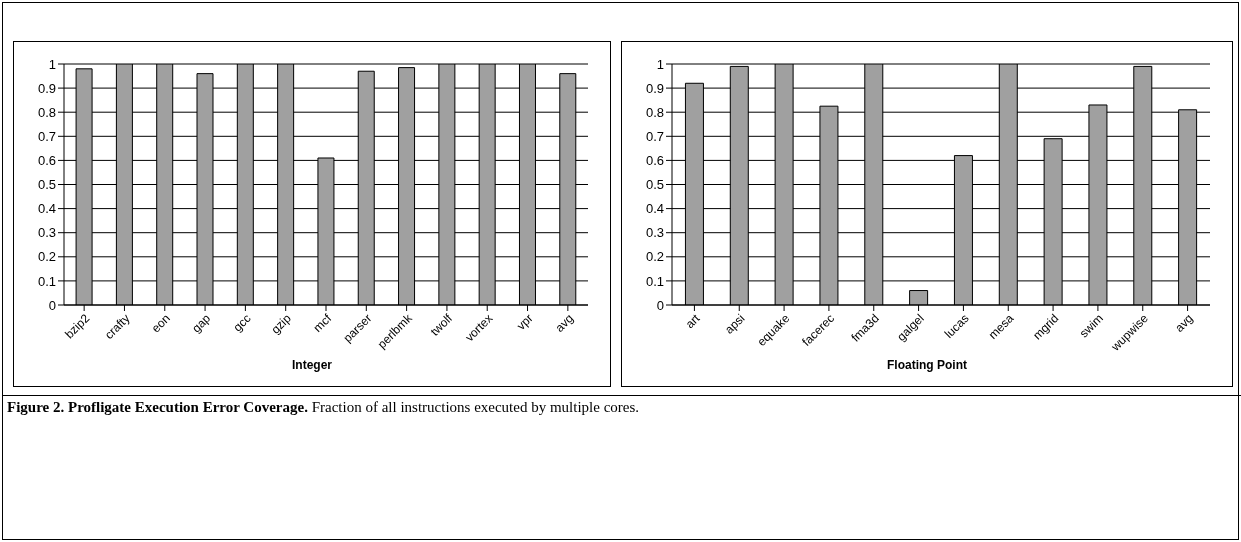 This screenshot has height=542, width=1241. What do you see at coordinates (242, 323) in the screenshot?
I see `x-tick-label: gcc` at bounding box center [242, 323].